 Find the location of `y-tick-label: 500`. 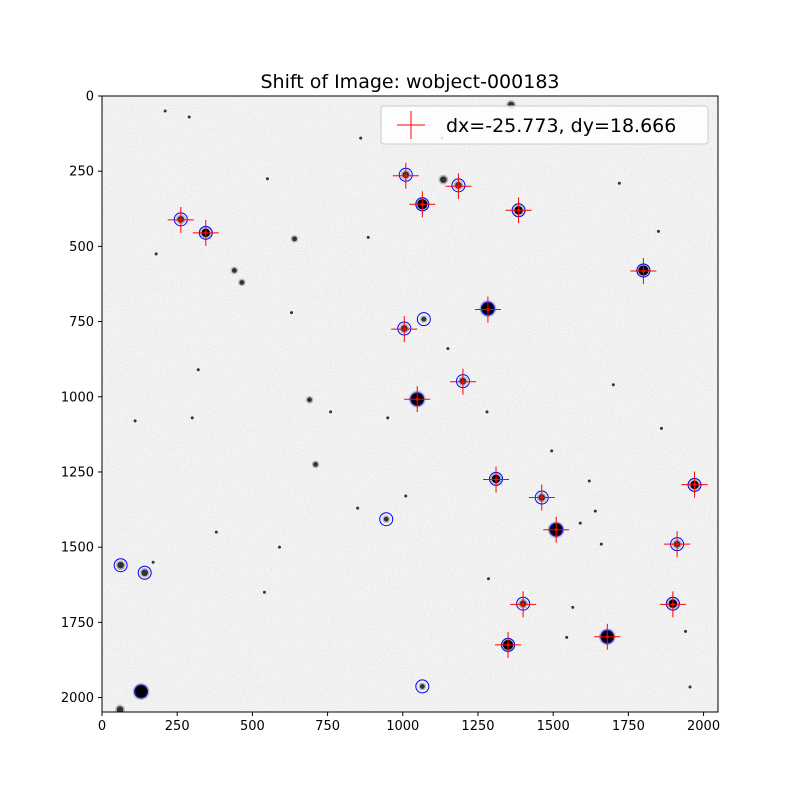

y-tick-label: 500 is located at coordinates (81, 247).